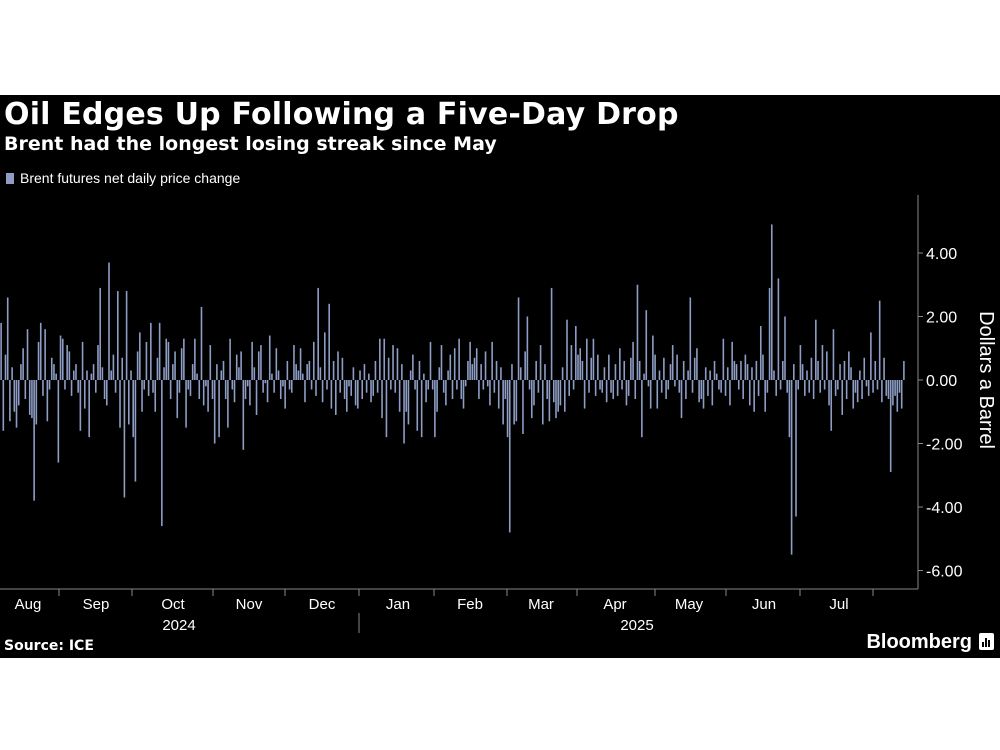 The image size is (1000, 750). What do you see at coordinates (28, 604) in the screenshot?
I see `x-month-label: Aug` at bounding box center [28, 604].